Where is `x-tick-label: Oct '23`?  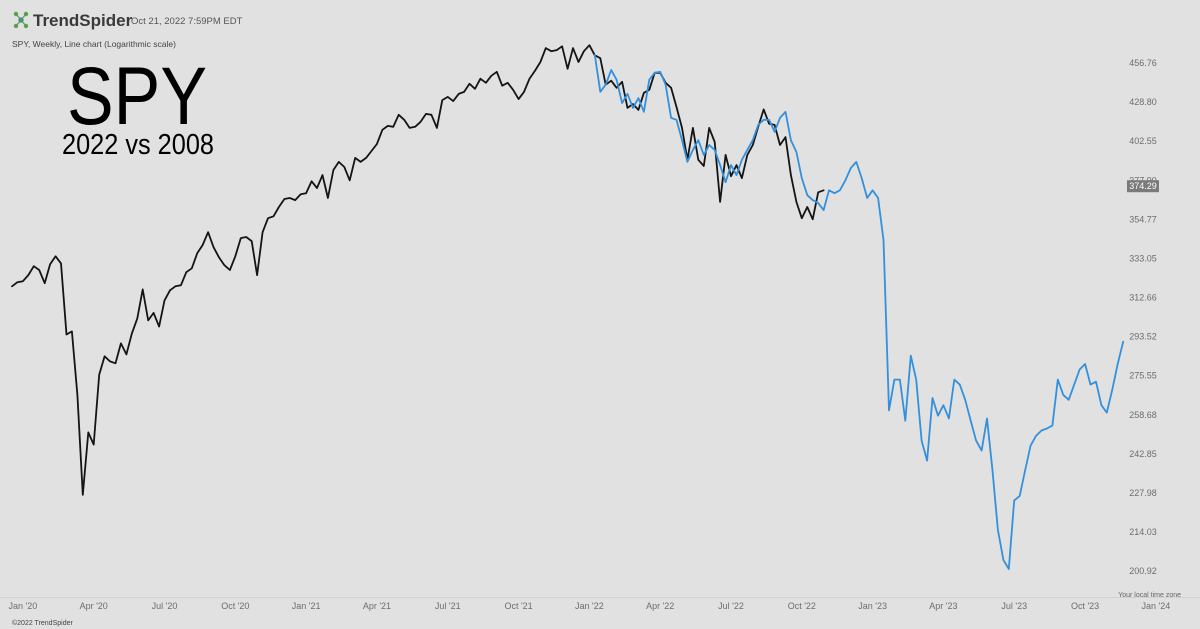 x-tick-label: Oct '23 is located at coordinates (1085, 606).